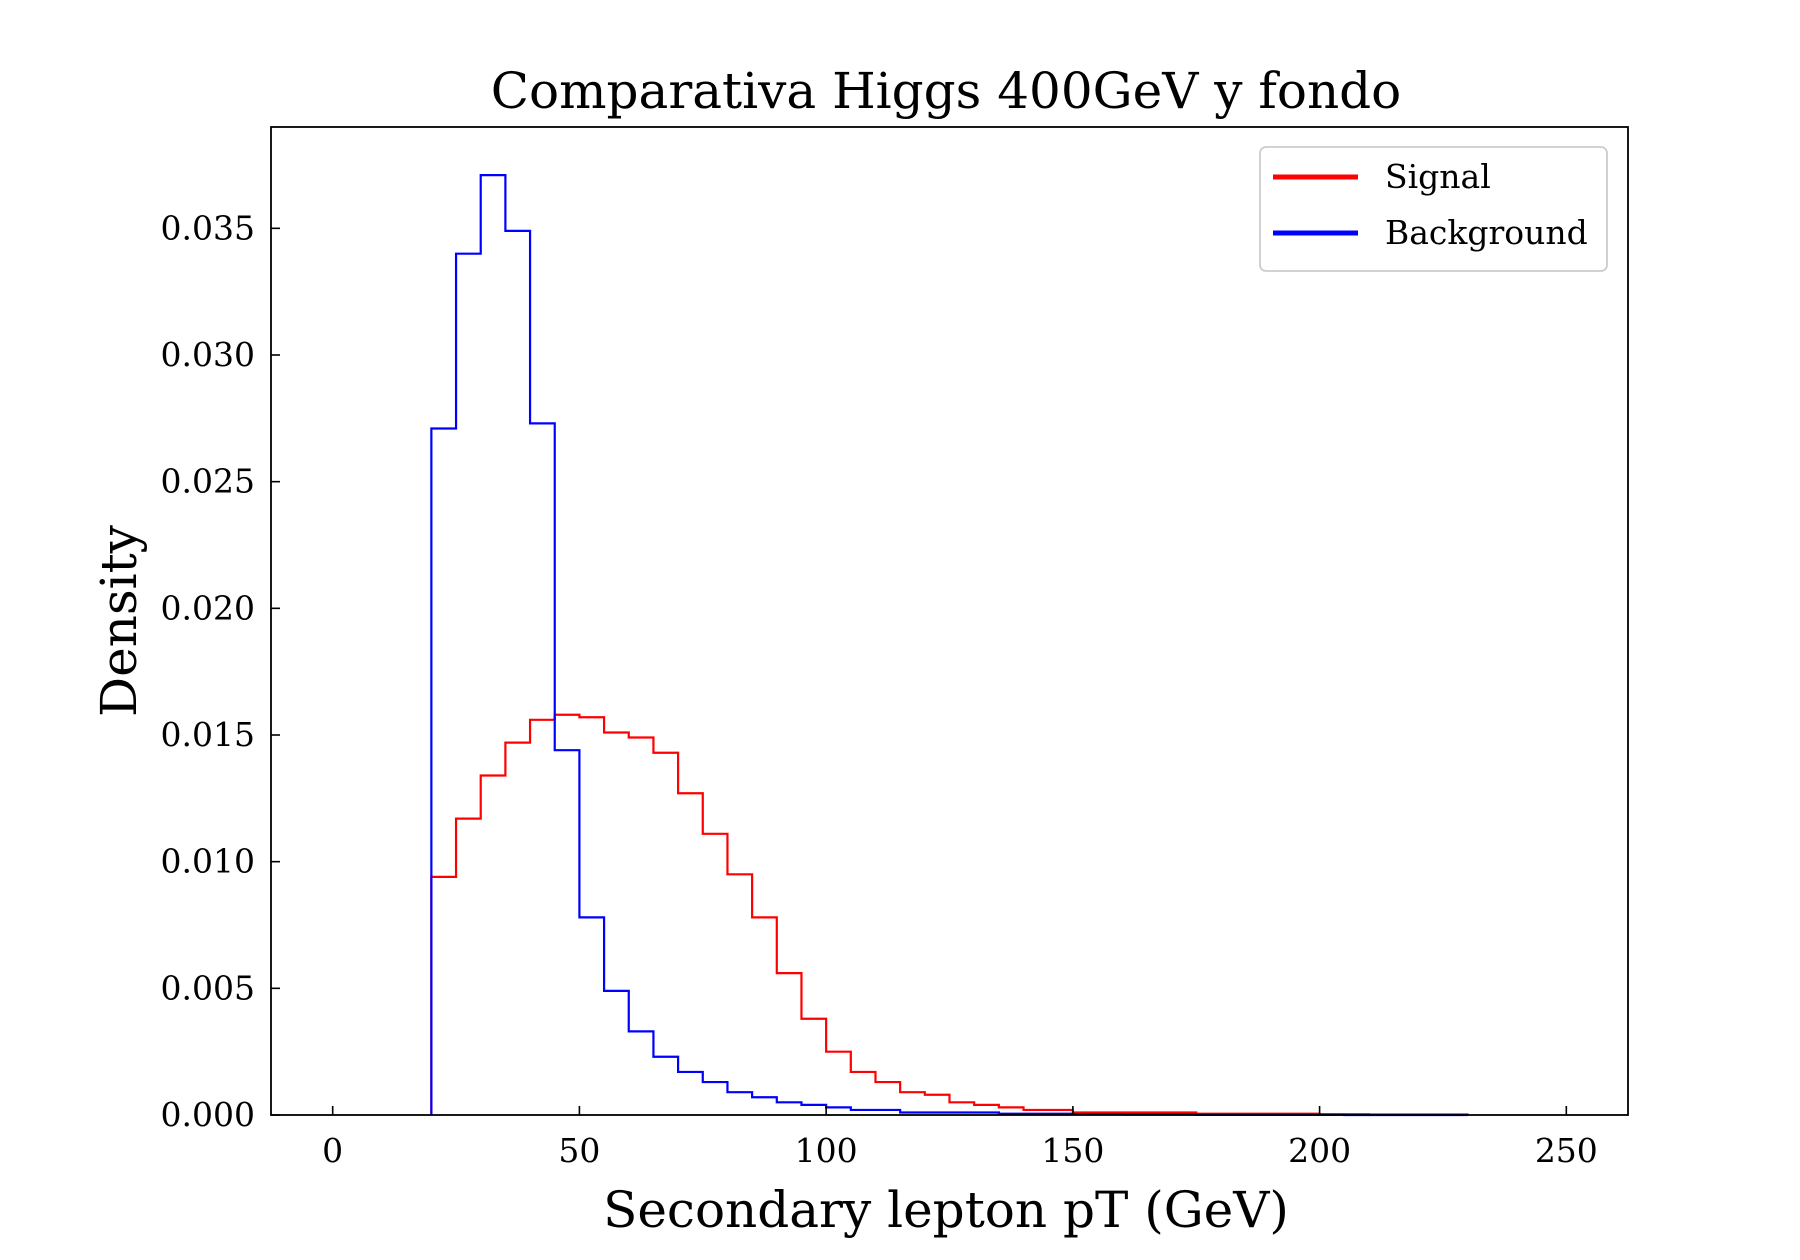 This screenshot has width=1800, height=1260. What do you see at coordinates (208, 734) in the screenshot?
I see `y-tick-label: 0.015` at bounding box center [208, 734].